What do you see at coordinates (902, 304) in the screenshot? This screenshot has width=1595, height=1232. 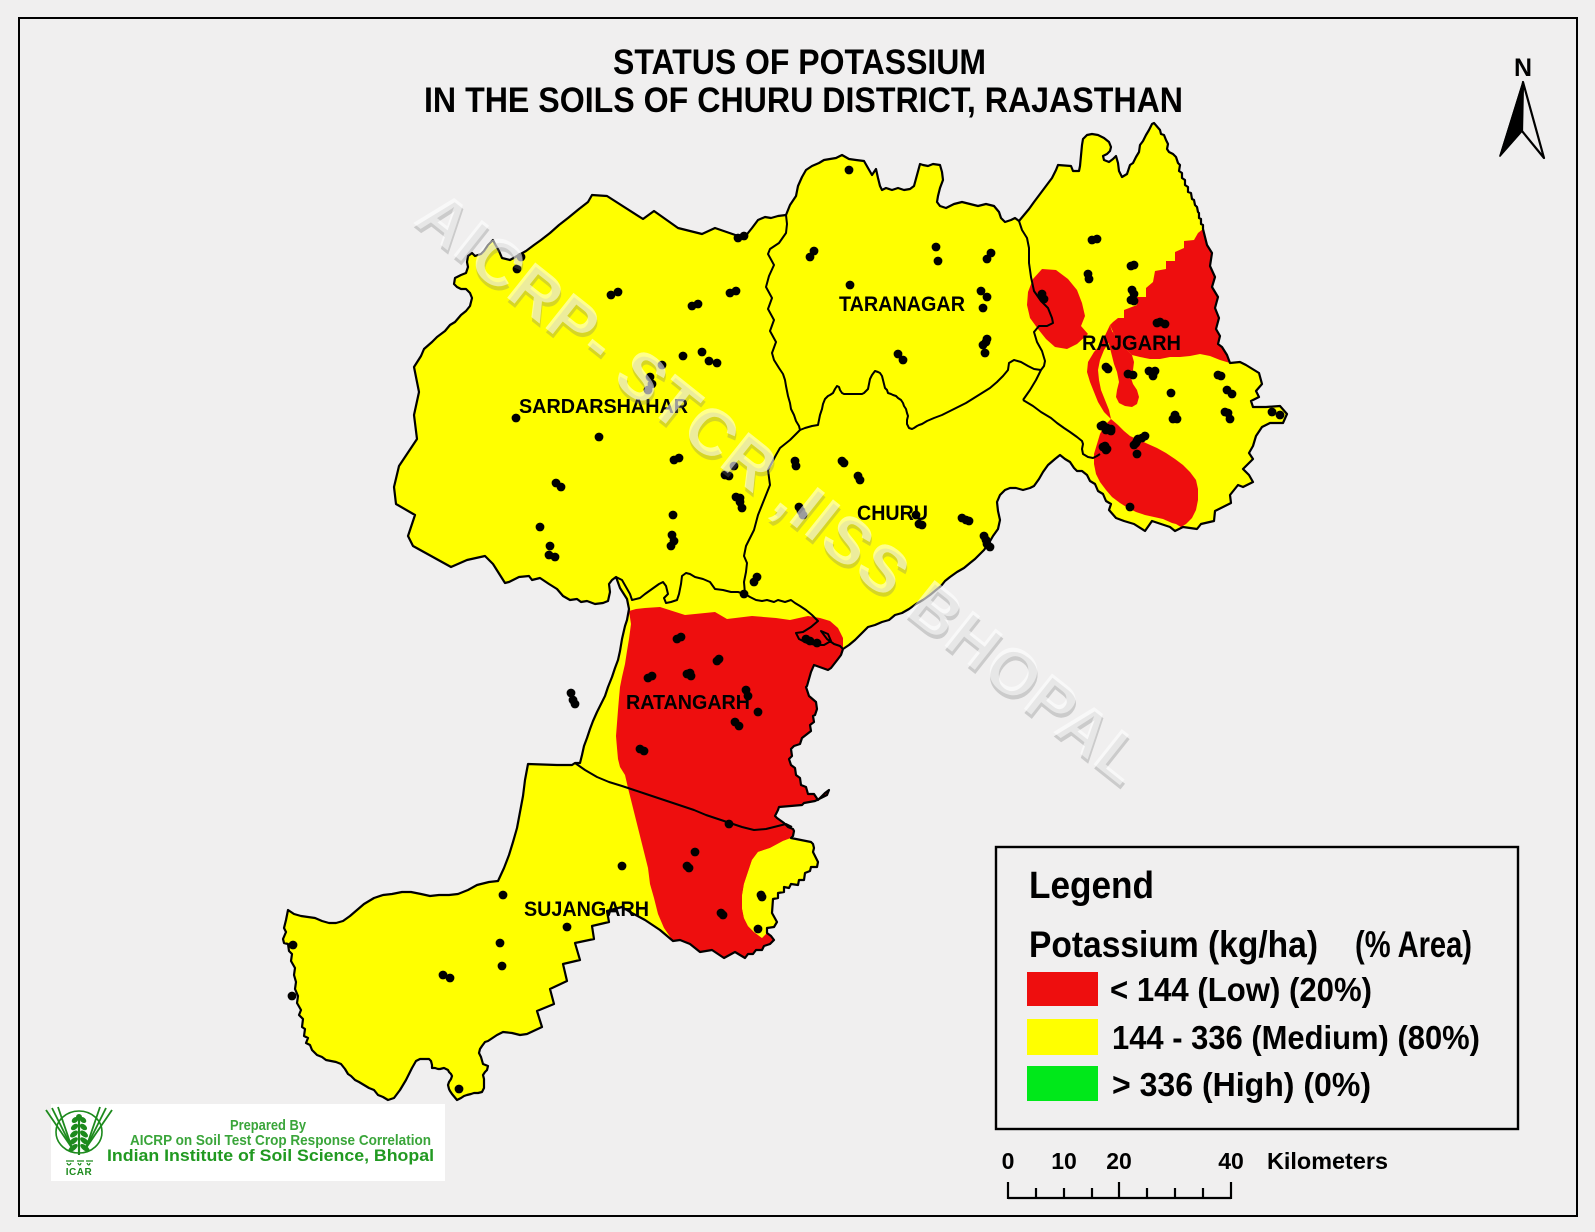 I see `svg-text: TARANAGAR` at bounding box center [902, 304].